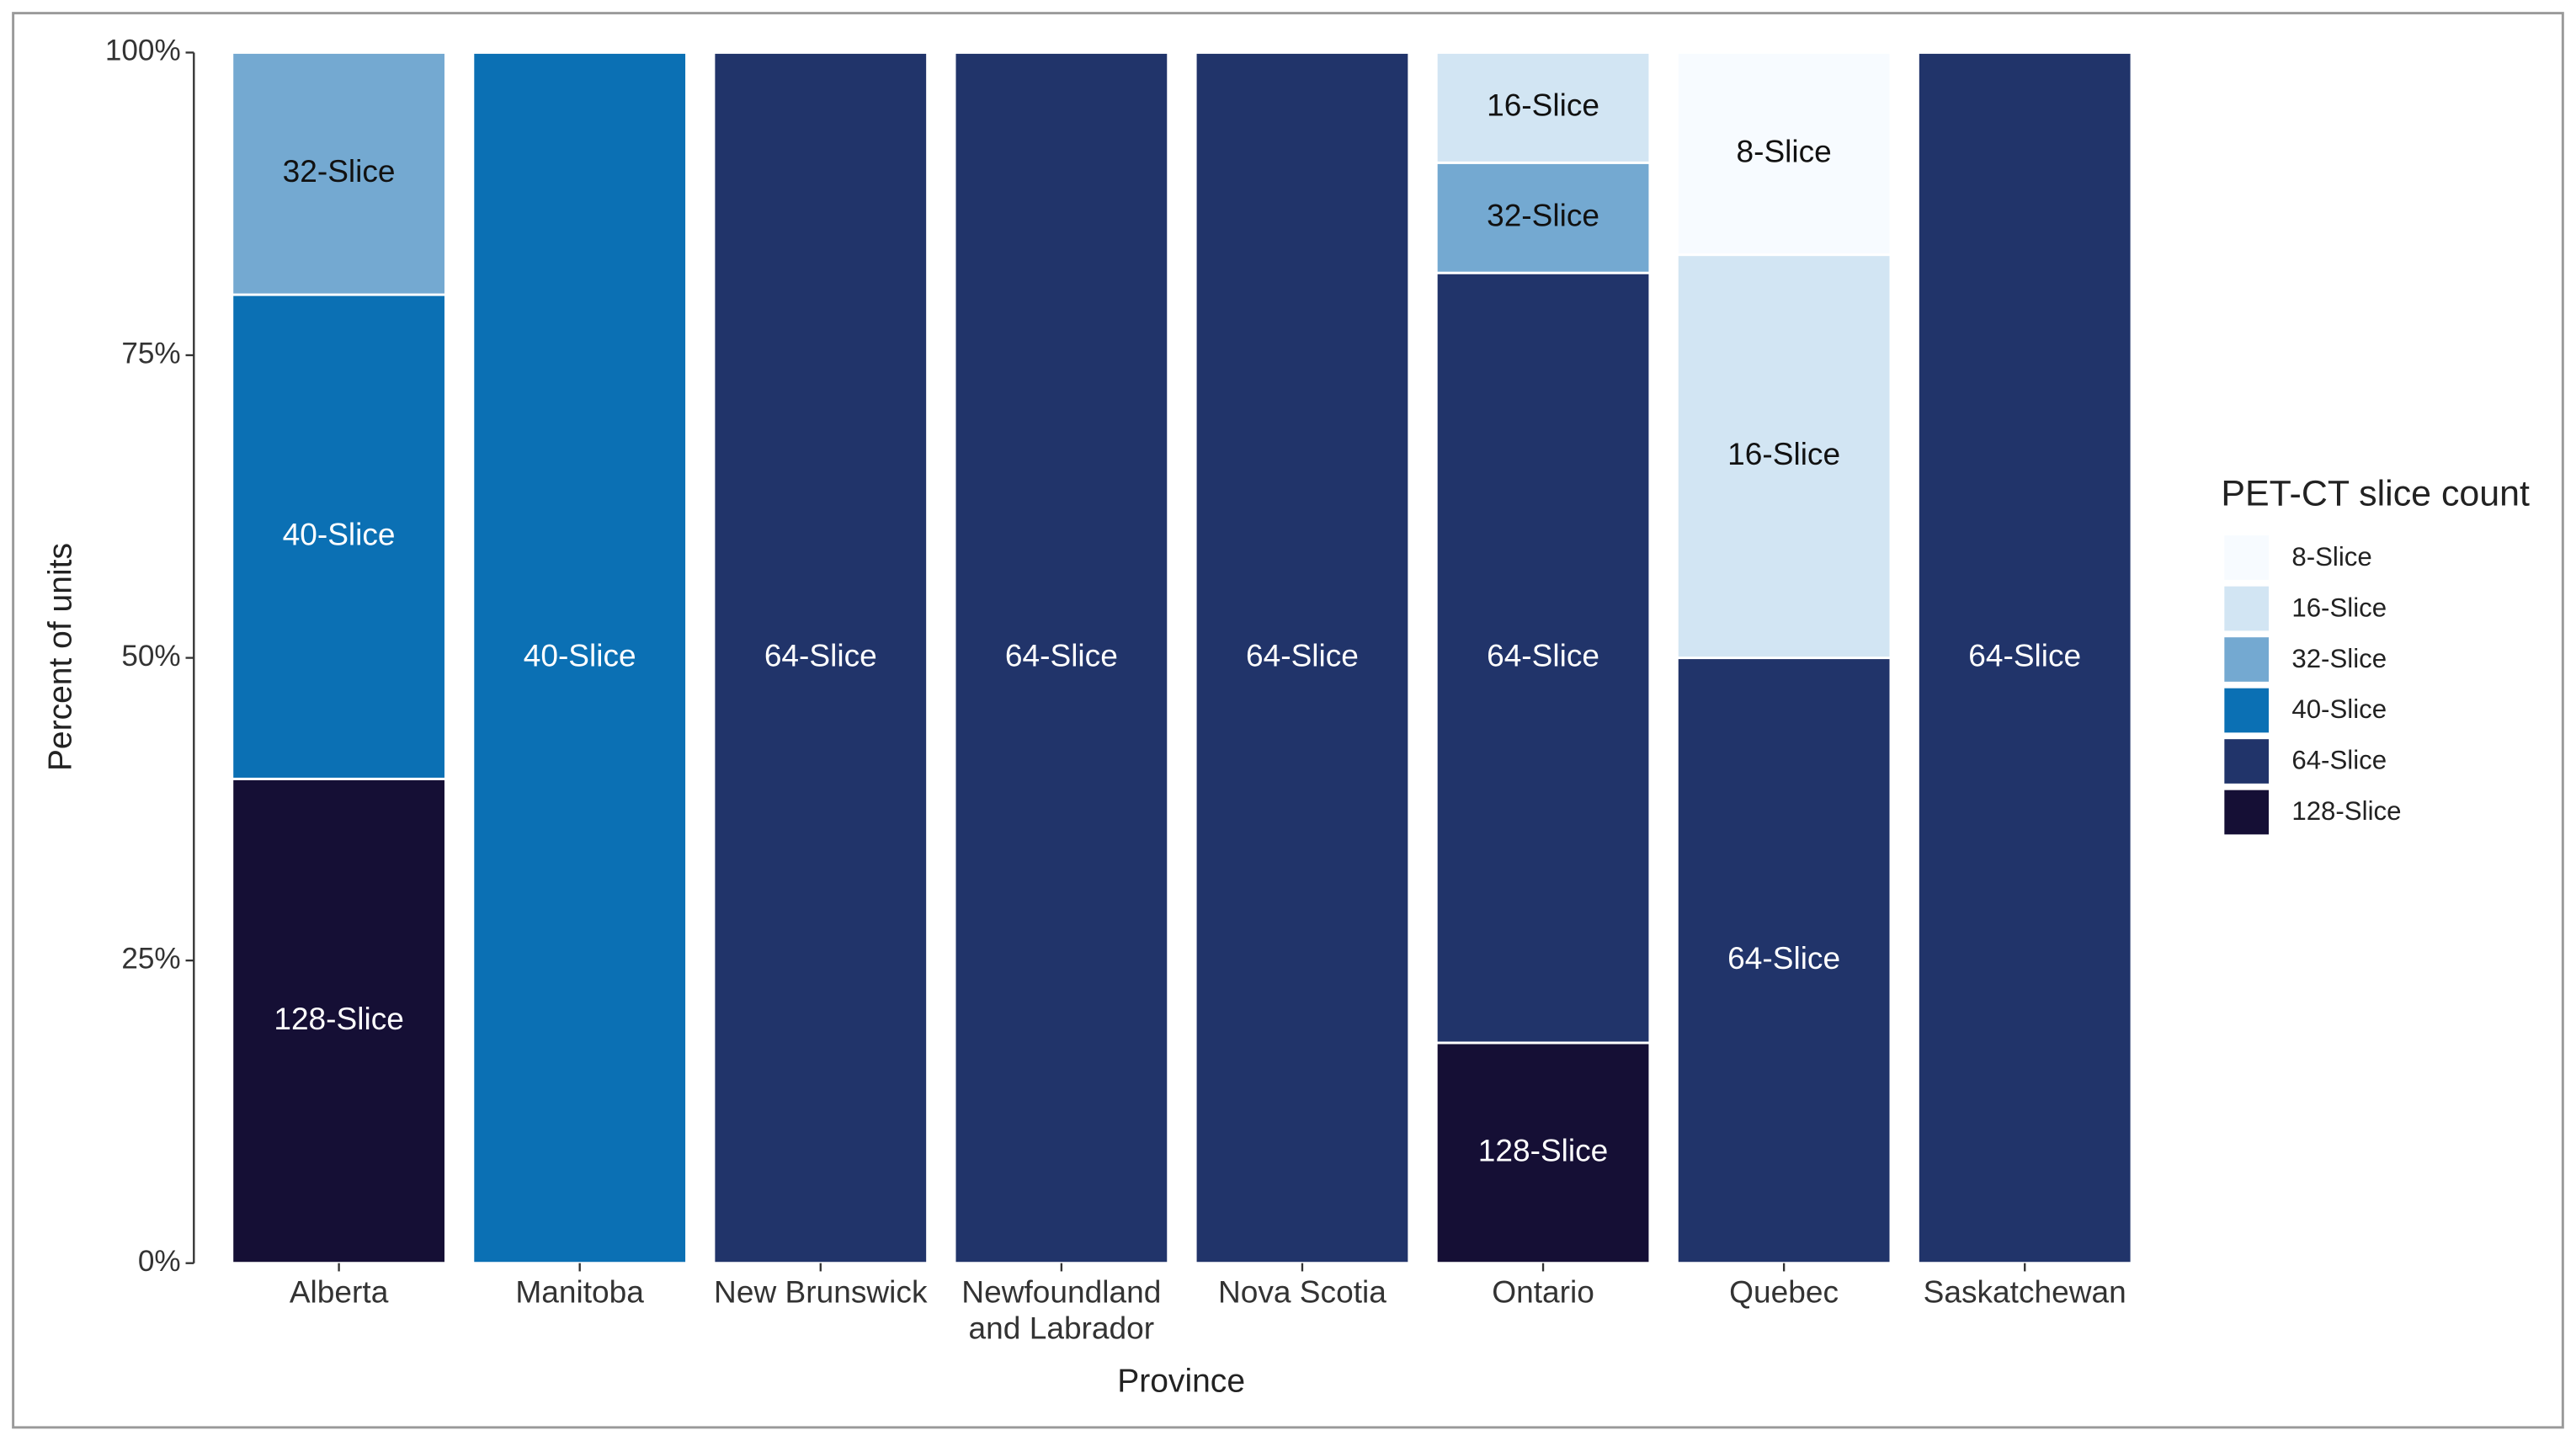 The image size is (2576, 1441). I want to click on x-axis-title: Province, so click(1181, 1381).